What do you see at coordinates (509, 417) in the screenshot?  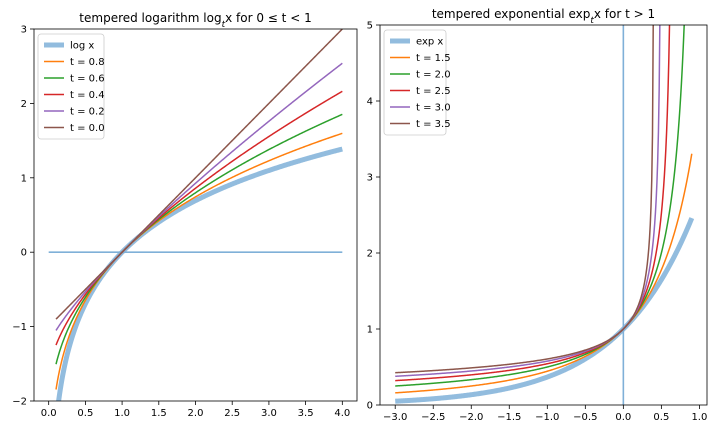 I see `exp-x-tick-label: −1.5` at bounding box center [509, 417].